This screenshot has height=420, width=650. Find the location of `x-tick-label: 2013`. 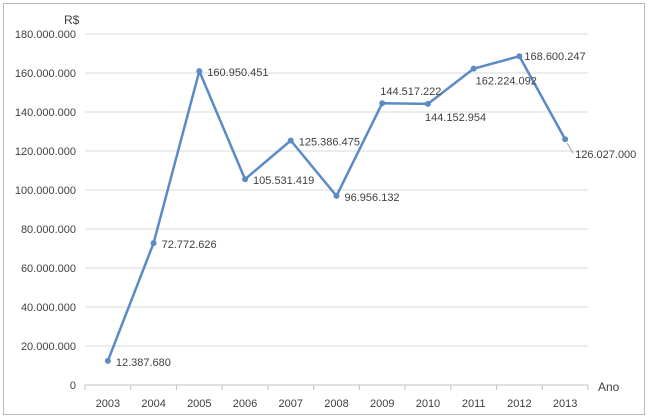

x-tick-label: 2013 is located at coordinates (565, 404).